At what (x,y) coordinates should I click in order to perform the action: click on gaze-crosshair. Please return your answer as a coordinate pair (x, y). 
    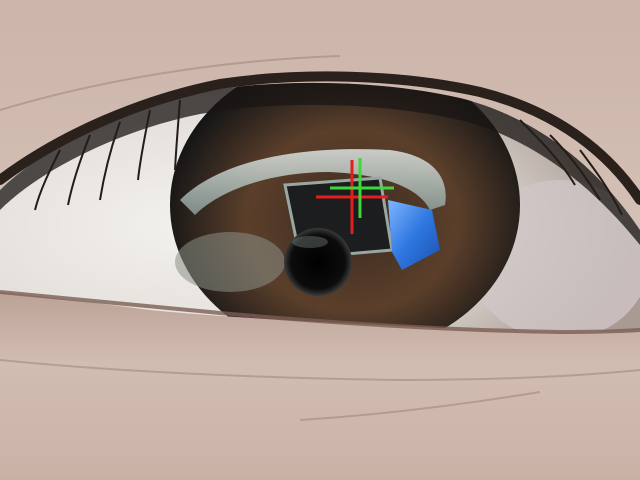
    Looking at the image, I should click on (355, 196).